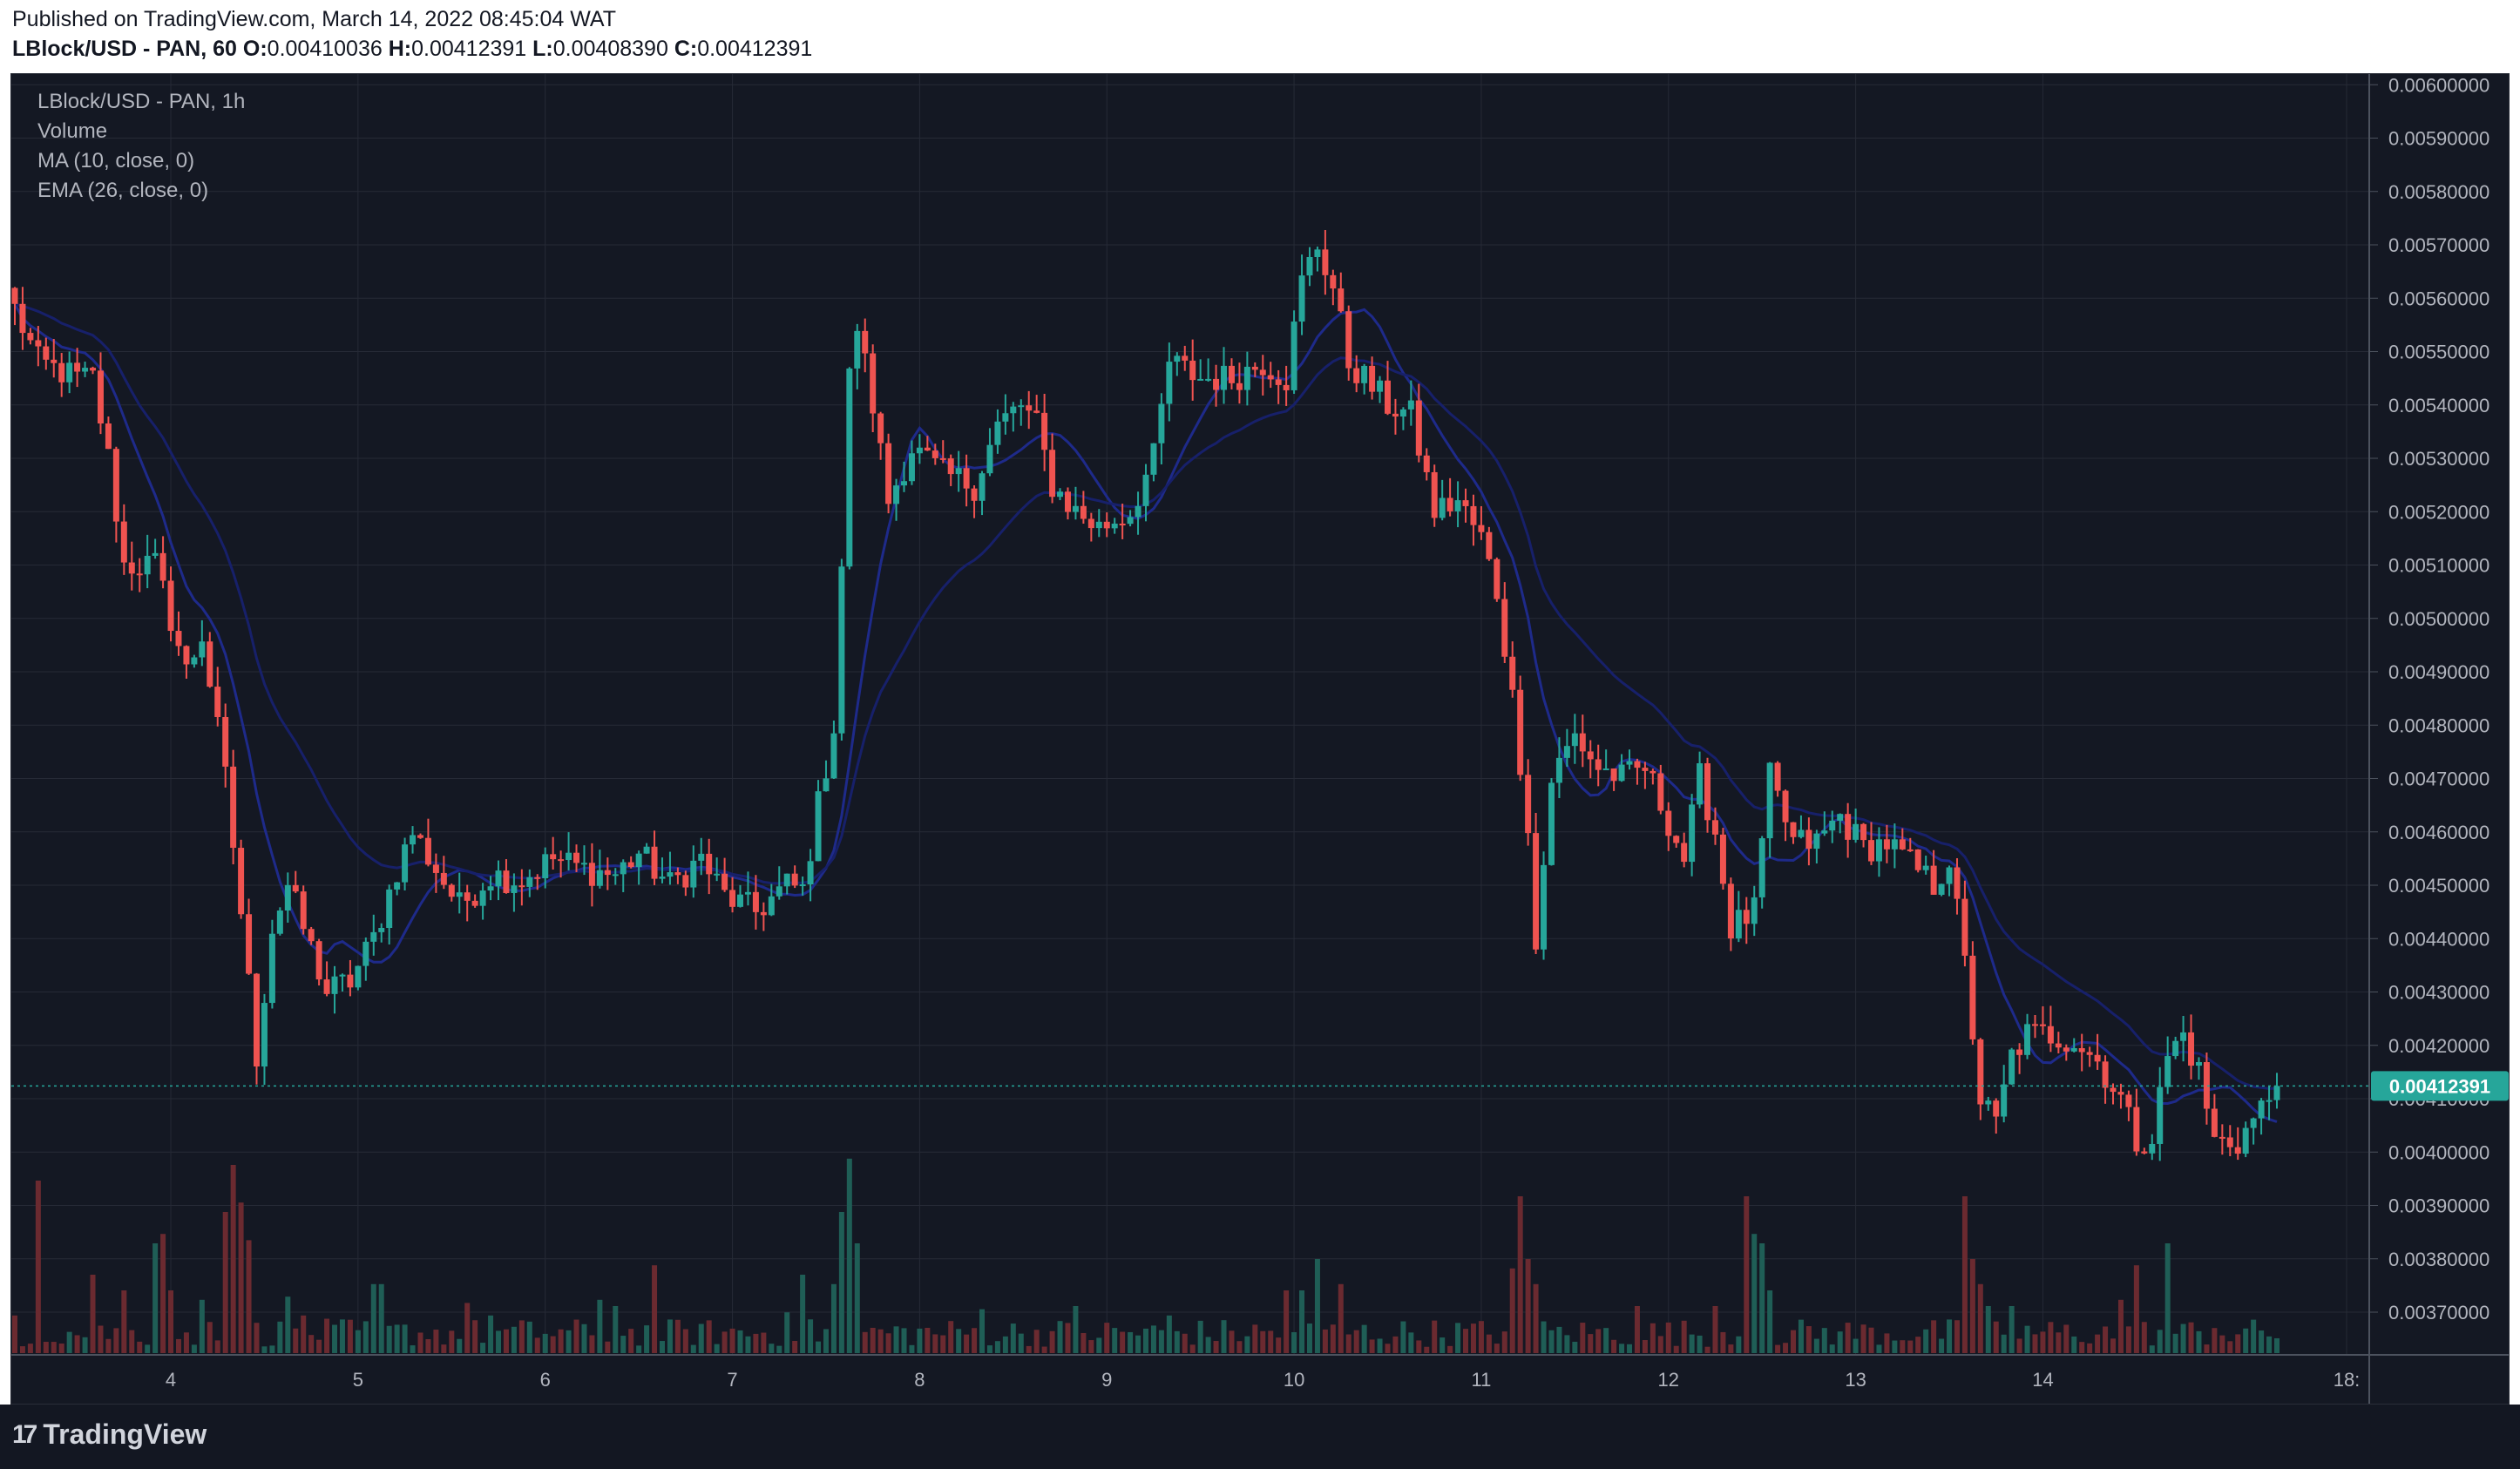 Image resolution: width=2520 pixels, height=1469 pixels. What do you see at coordinates (2439, 139) in the screenshot?
I see `y-tick-label: 0.00590000` at bounding box center [2439, 139].